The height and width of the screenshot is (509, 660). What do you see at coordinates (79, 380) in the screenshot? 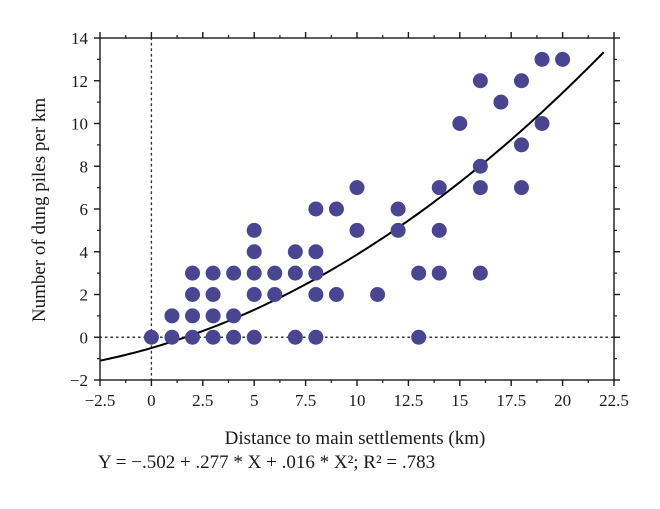
I see `y-tick-label: −2` at bounding box center [79, 380].